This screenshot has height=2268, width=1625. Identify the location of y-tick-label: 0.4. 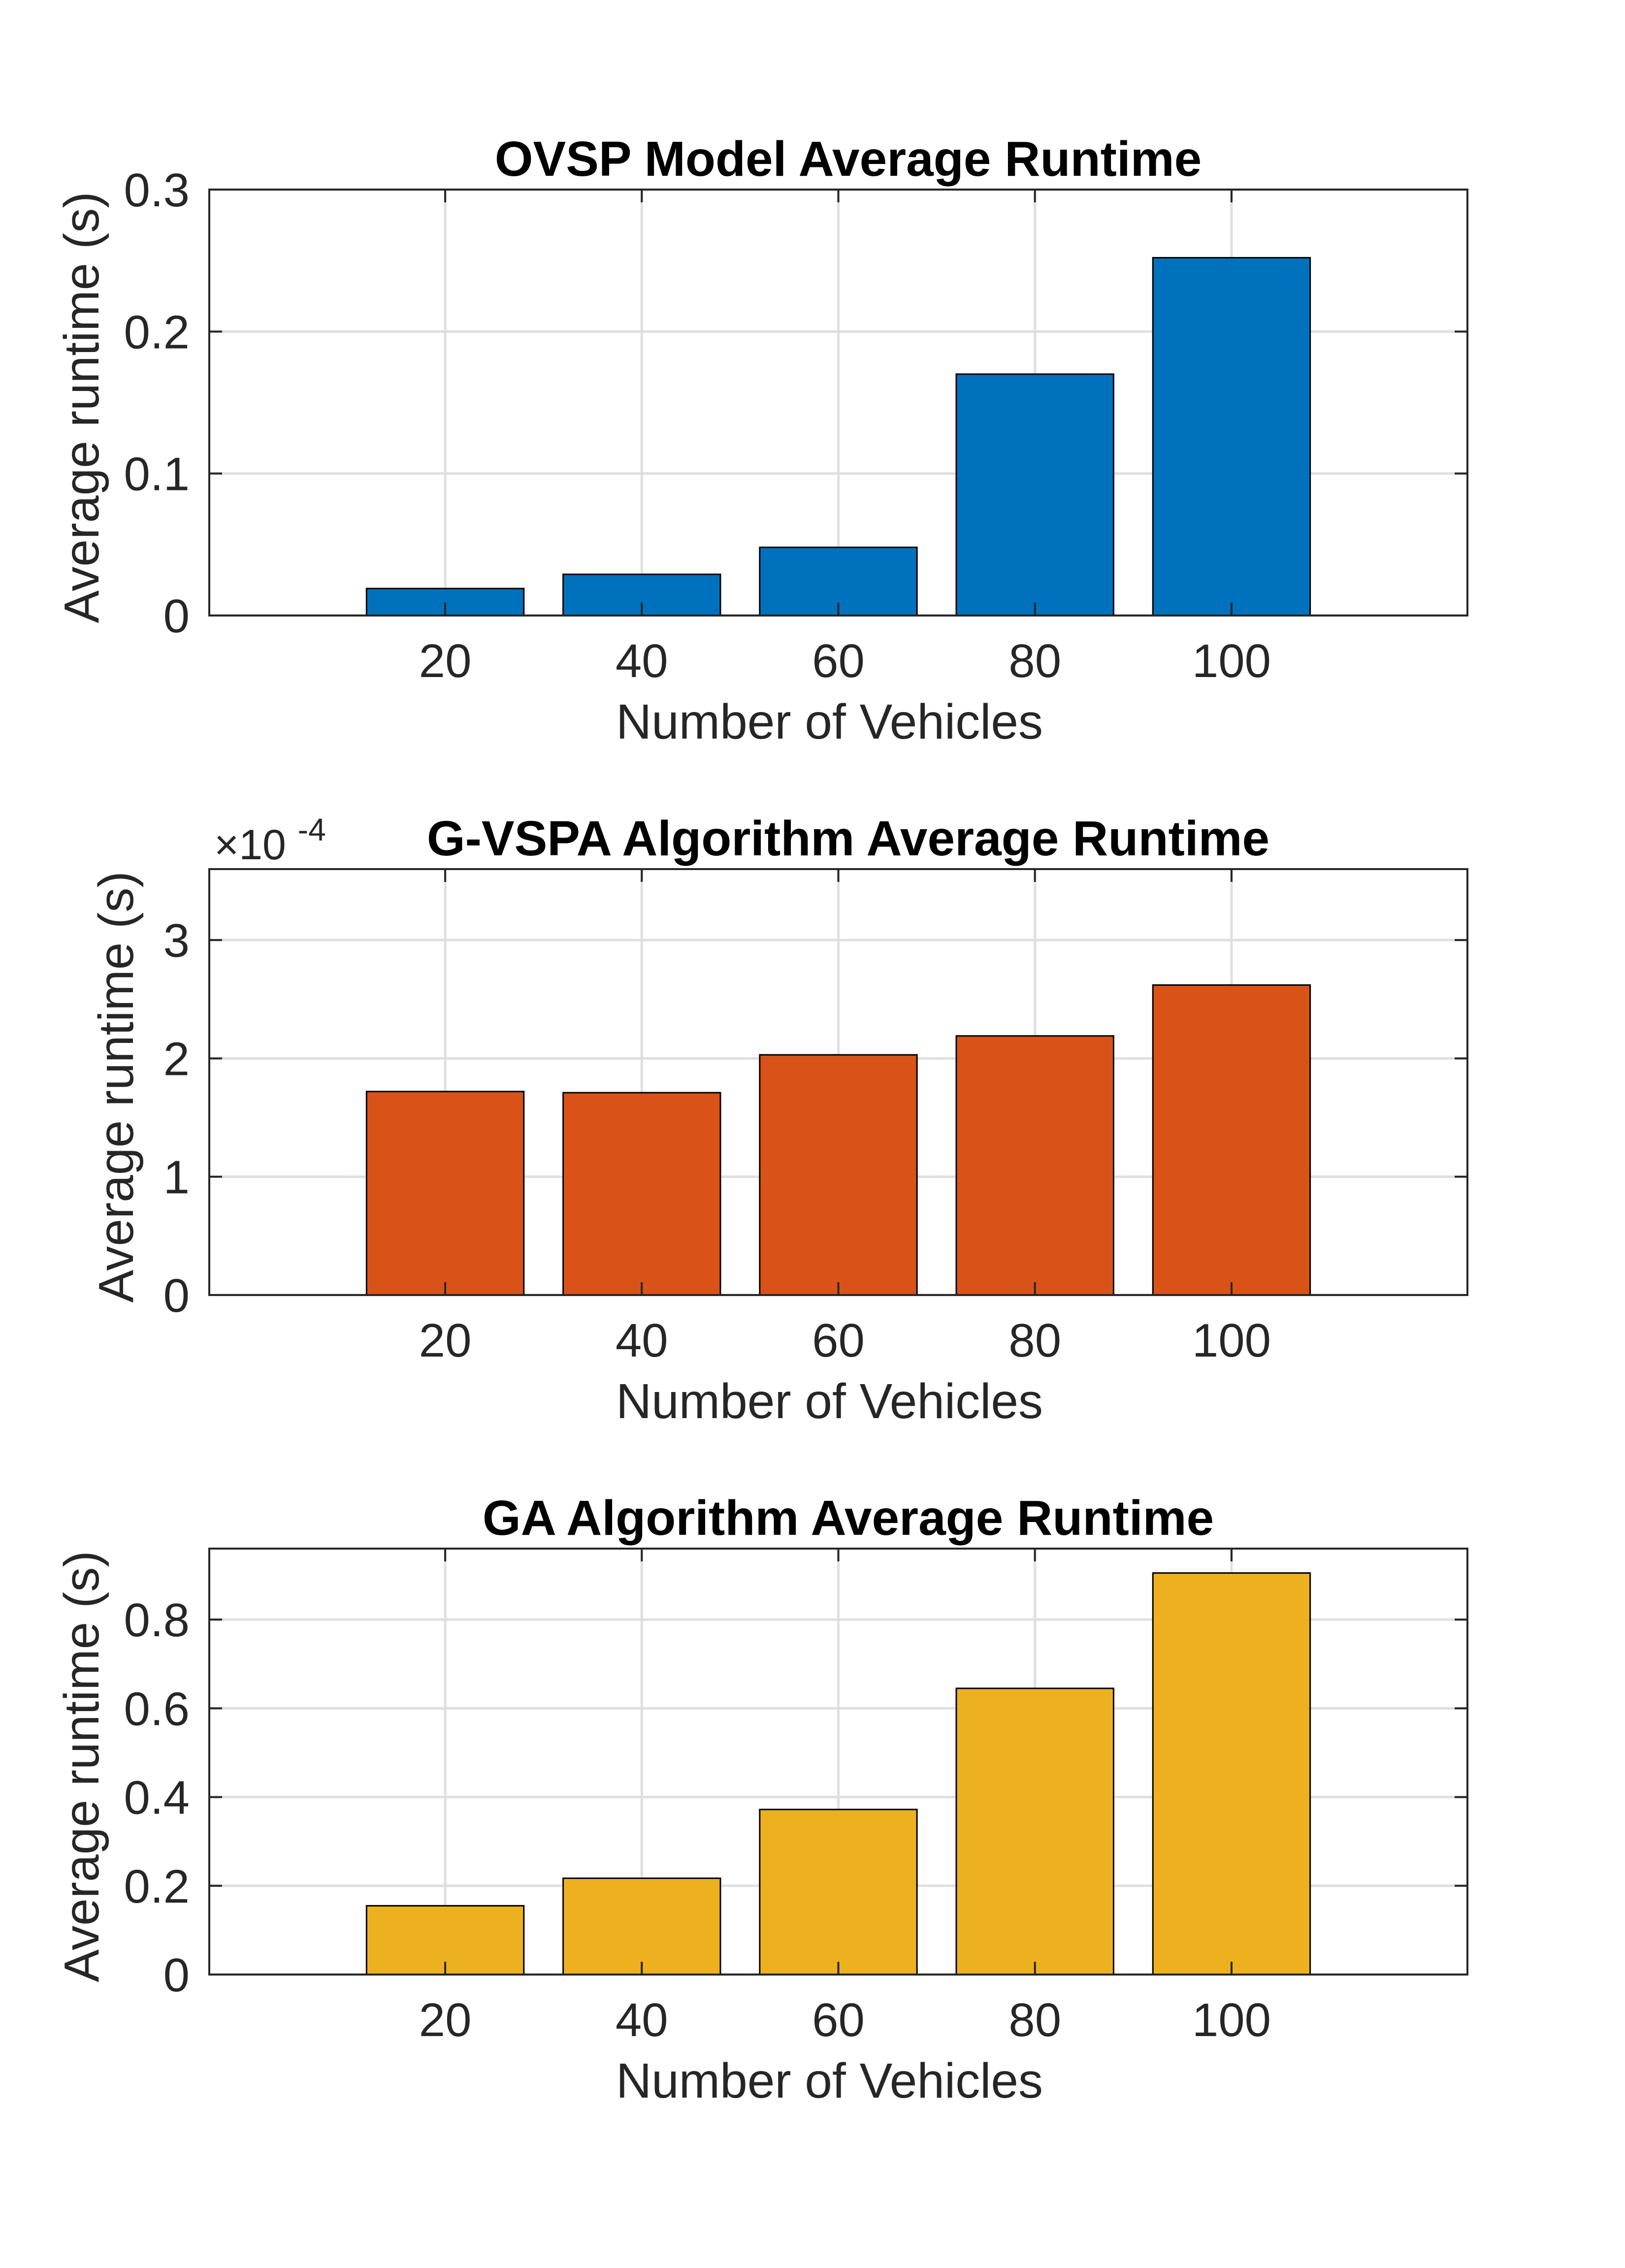
(157, 1798).